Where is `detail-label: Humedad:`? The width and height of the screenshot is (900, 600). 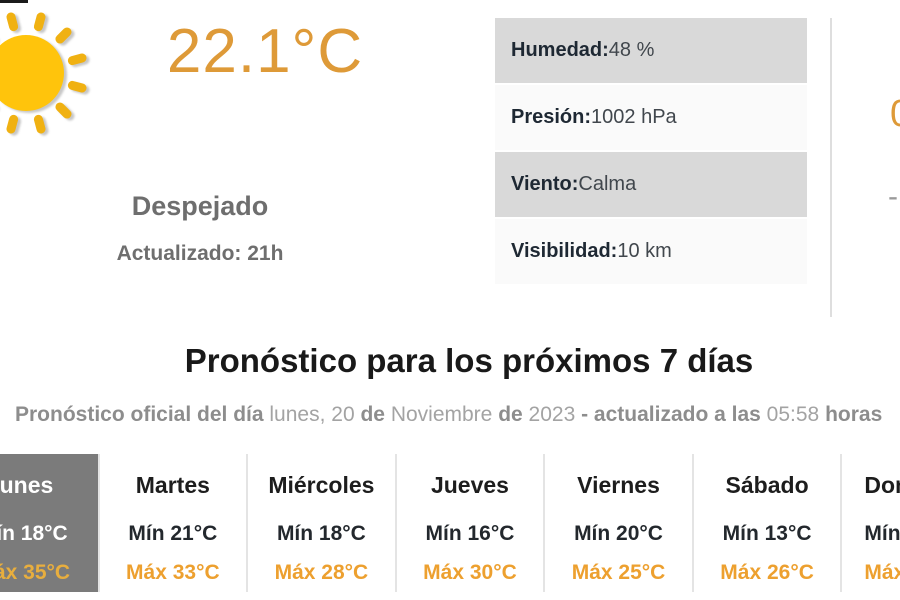
detail-label: Humedad: is located at coordinates (560, 50).